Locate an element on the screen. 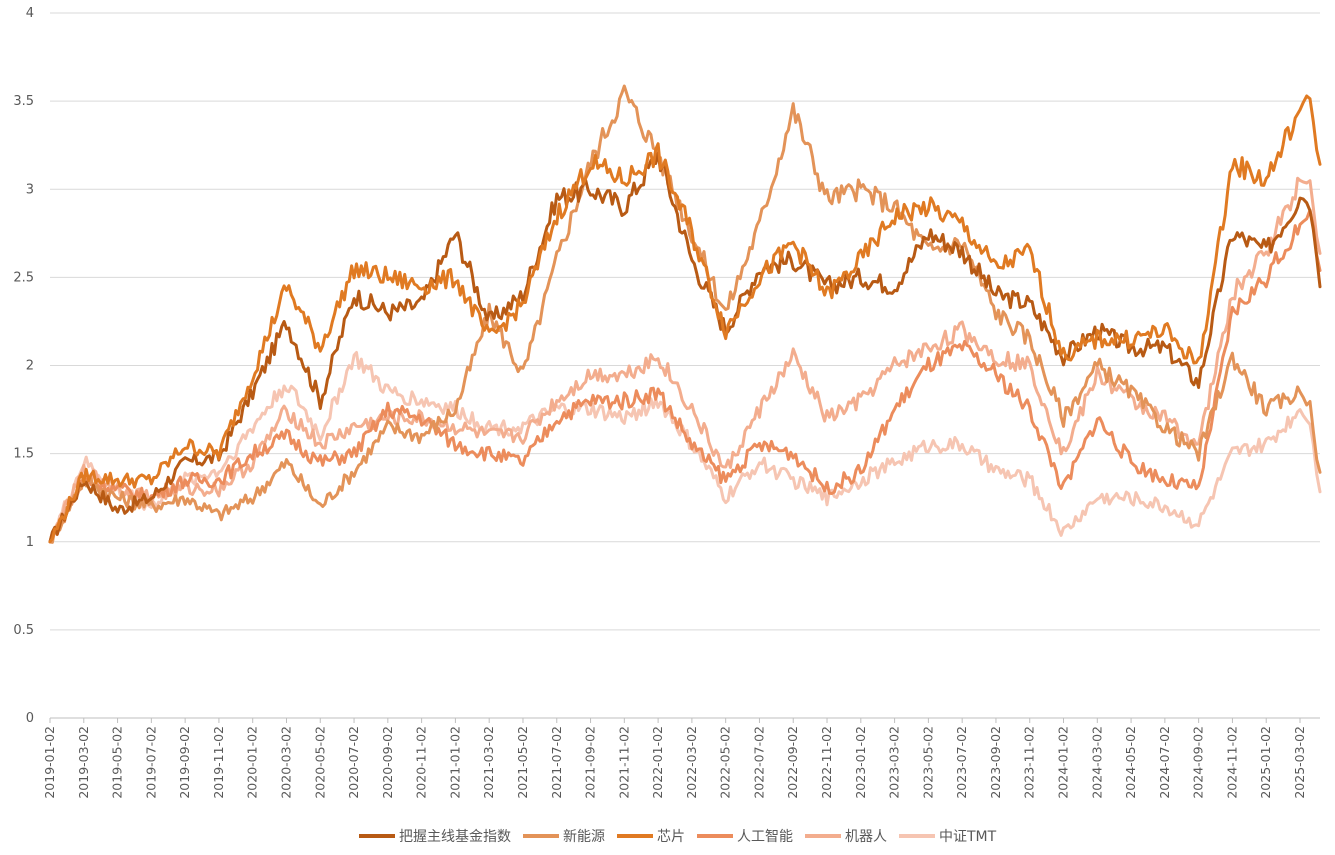  legend-label: 把握主线基金指数 is located at coordinates (455, 836).